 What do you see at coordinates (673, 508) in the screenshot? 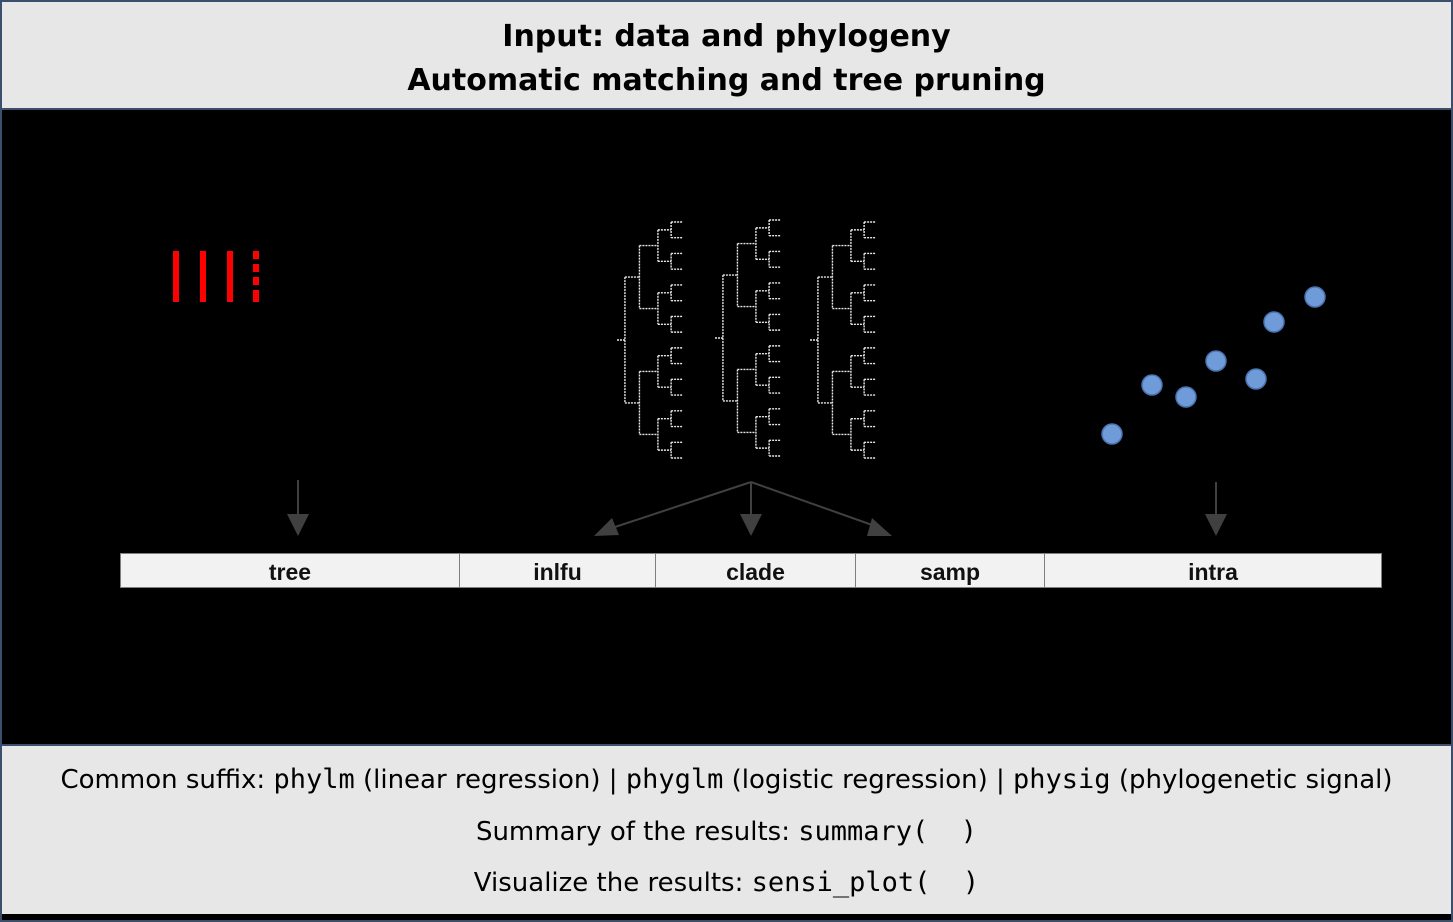
I see `arrow-left-inlfu` at bounding box center [673, 508].